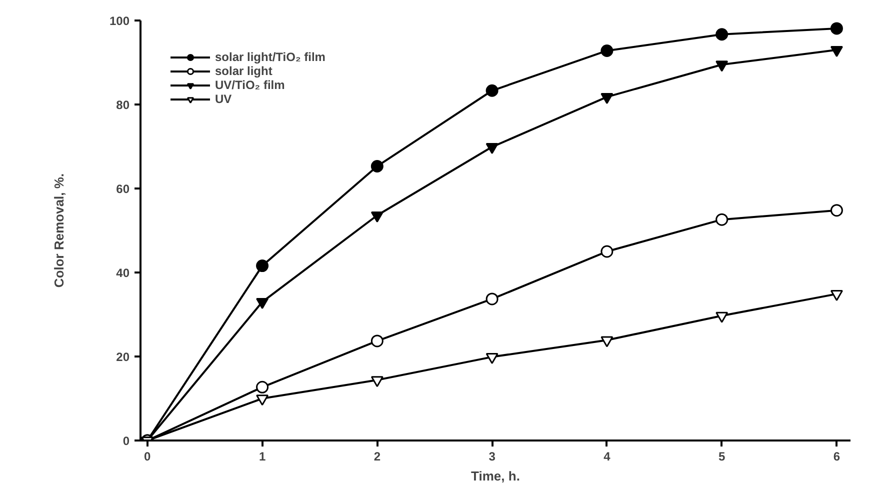 This screenshot has width=880, height=502. Describe the element at coordinates (58, 230) in the screenshot. I see `y-axis-title: Color Removal, %.` at that location.